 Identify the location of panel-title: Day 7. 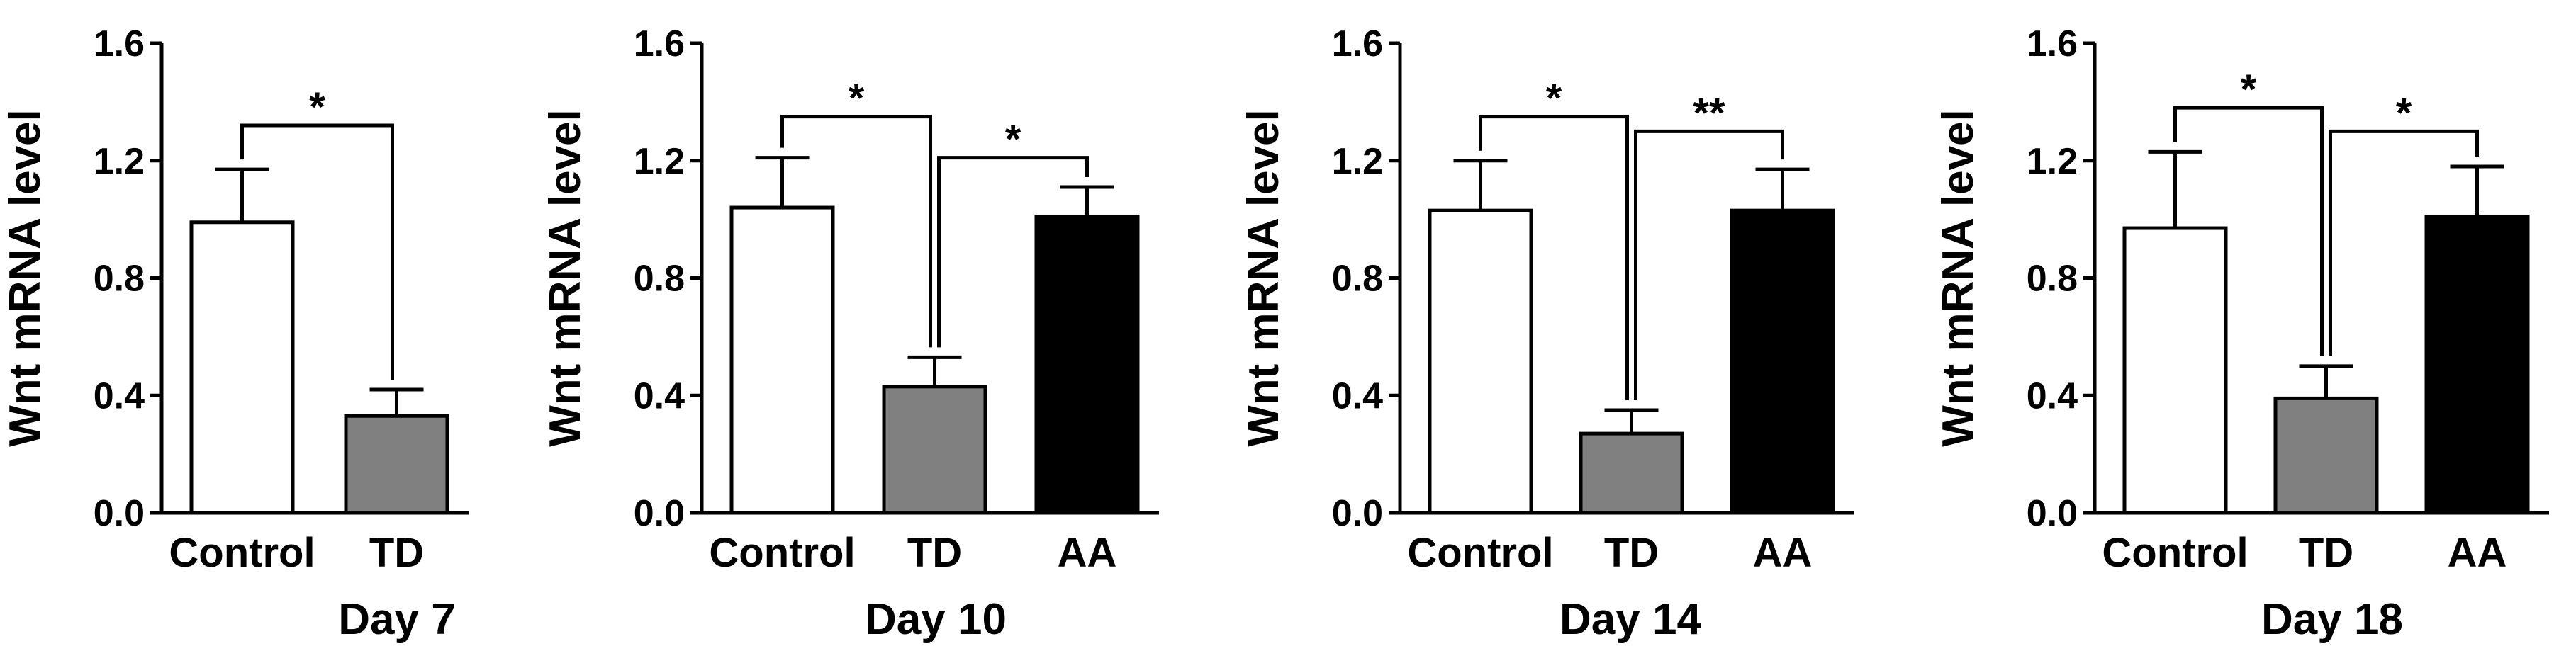
(397, 619).